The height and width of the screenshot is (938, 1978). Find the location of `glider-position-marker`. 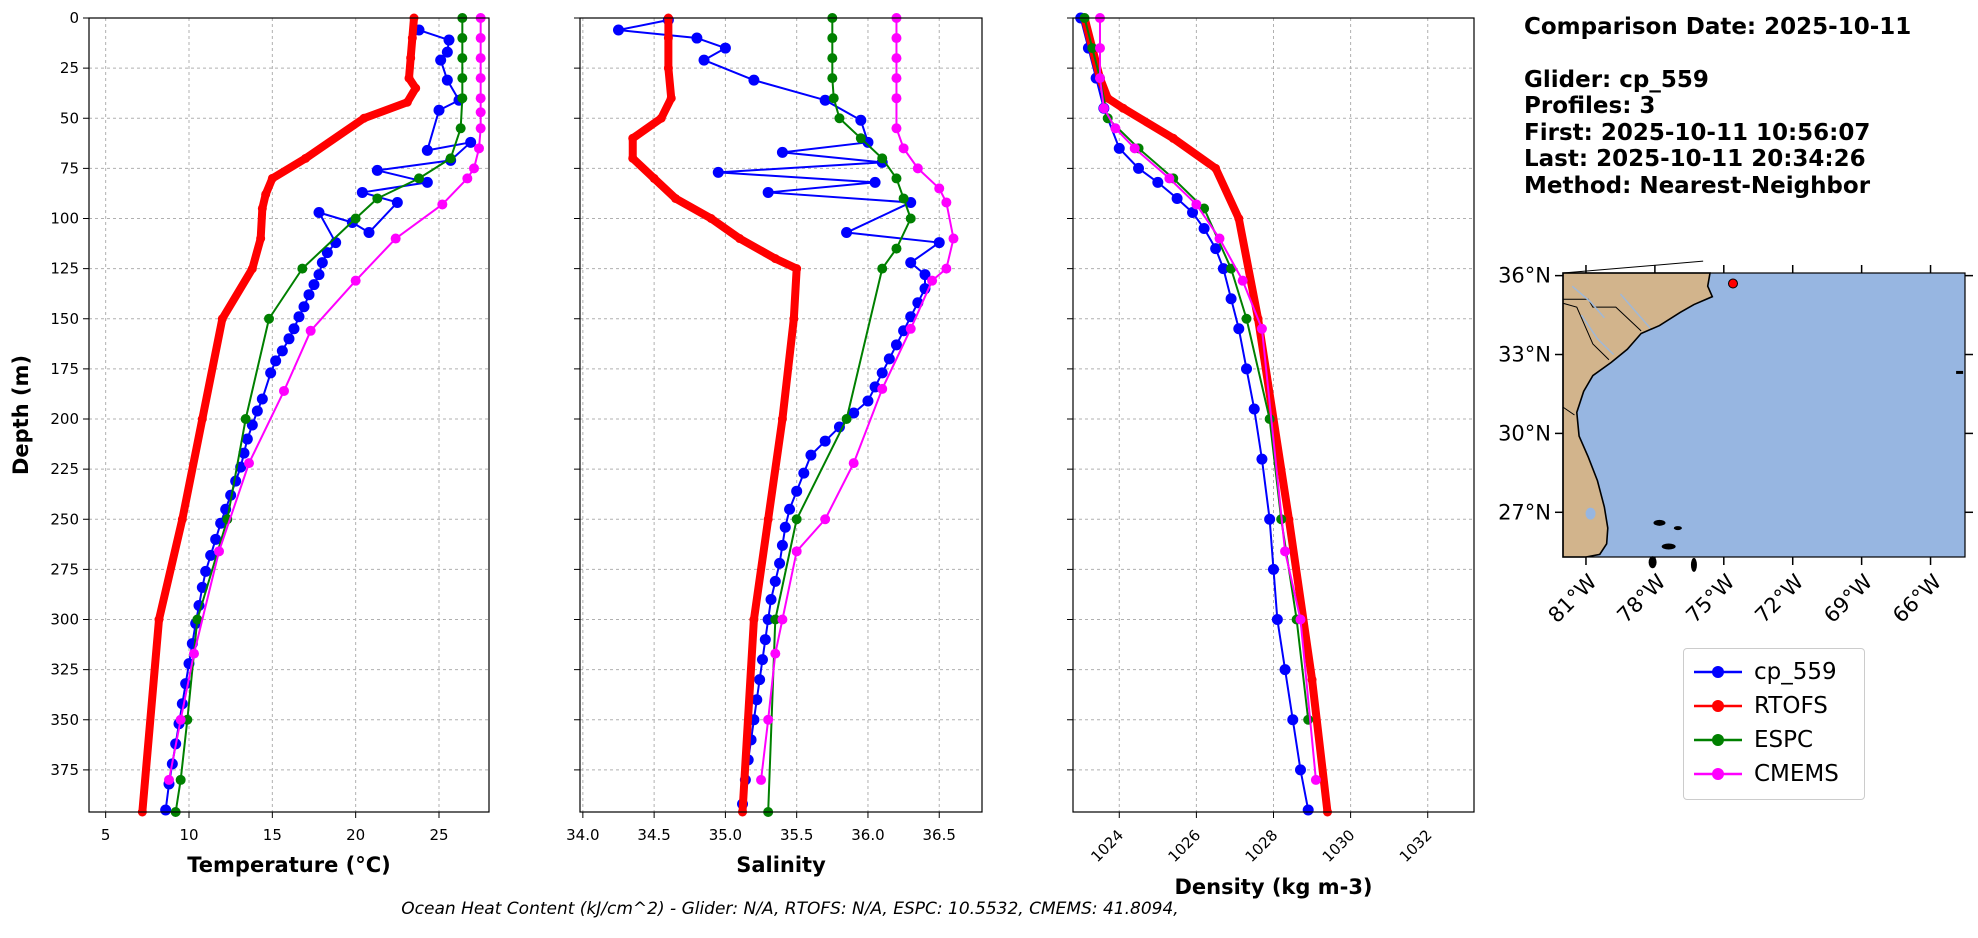

glider-position-marker is located at coordinates (1732, 283).